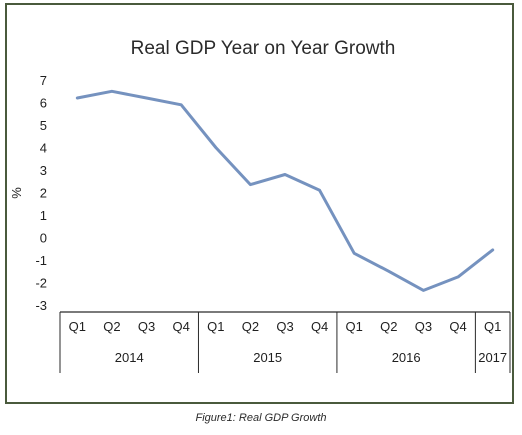 The height and width of the screenshot is (435, 522). What do you see at coordinates (43, 193) in the screenshot?
I see `y-tick-label: 2` at bounding box center [43, 193].